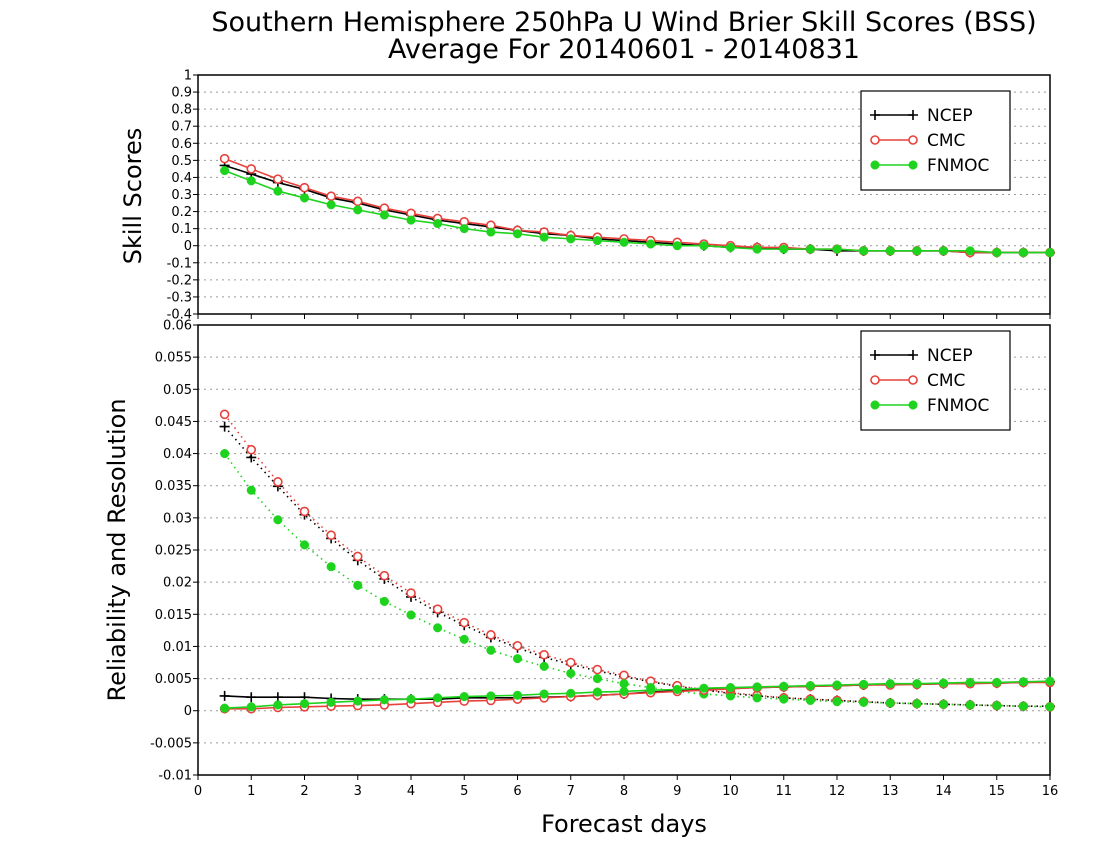 This screenshot has height=850, width=1100. I want to click on x-tick-label: 13, so click(890, 791).